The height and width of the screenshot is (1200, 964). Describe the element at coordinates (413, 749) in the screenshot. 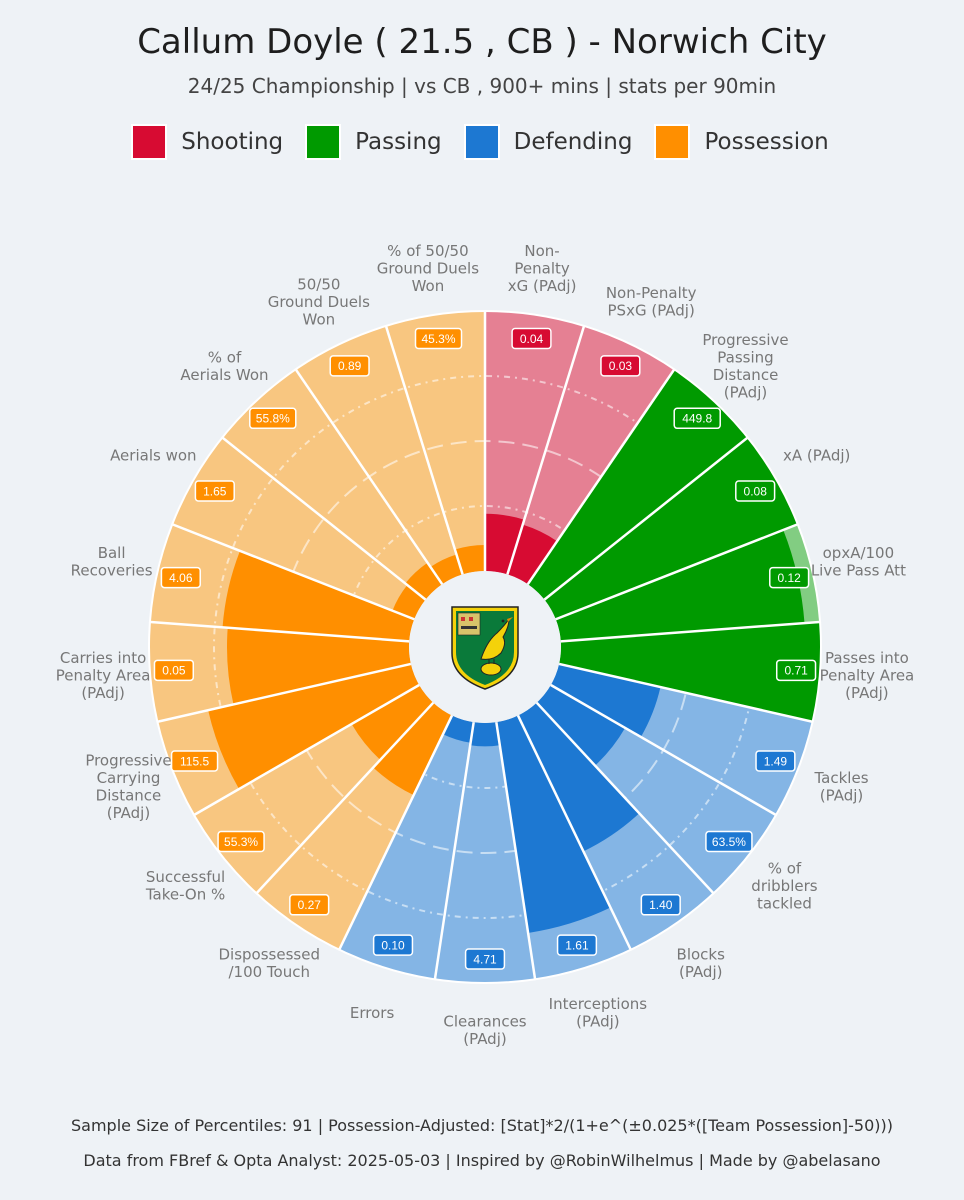

I see `percentile-wedge-dispossessed-100-touch` at that location.